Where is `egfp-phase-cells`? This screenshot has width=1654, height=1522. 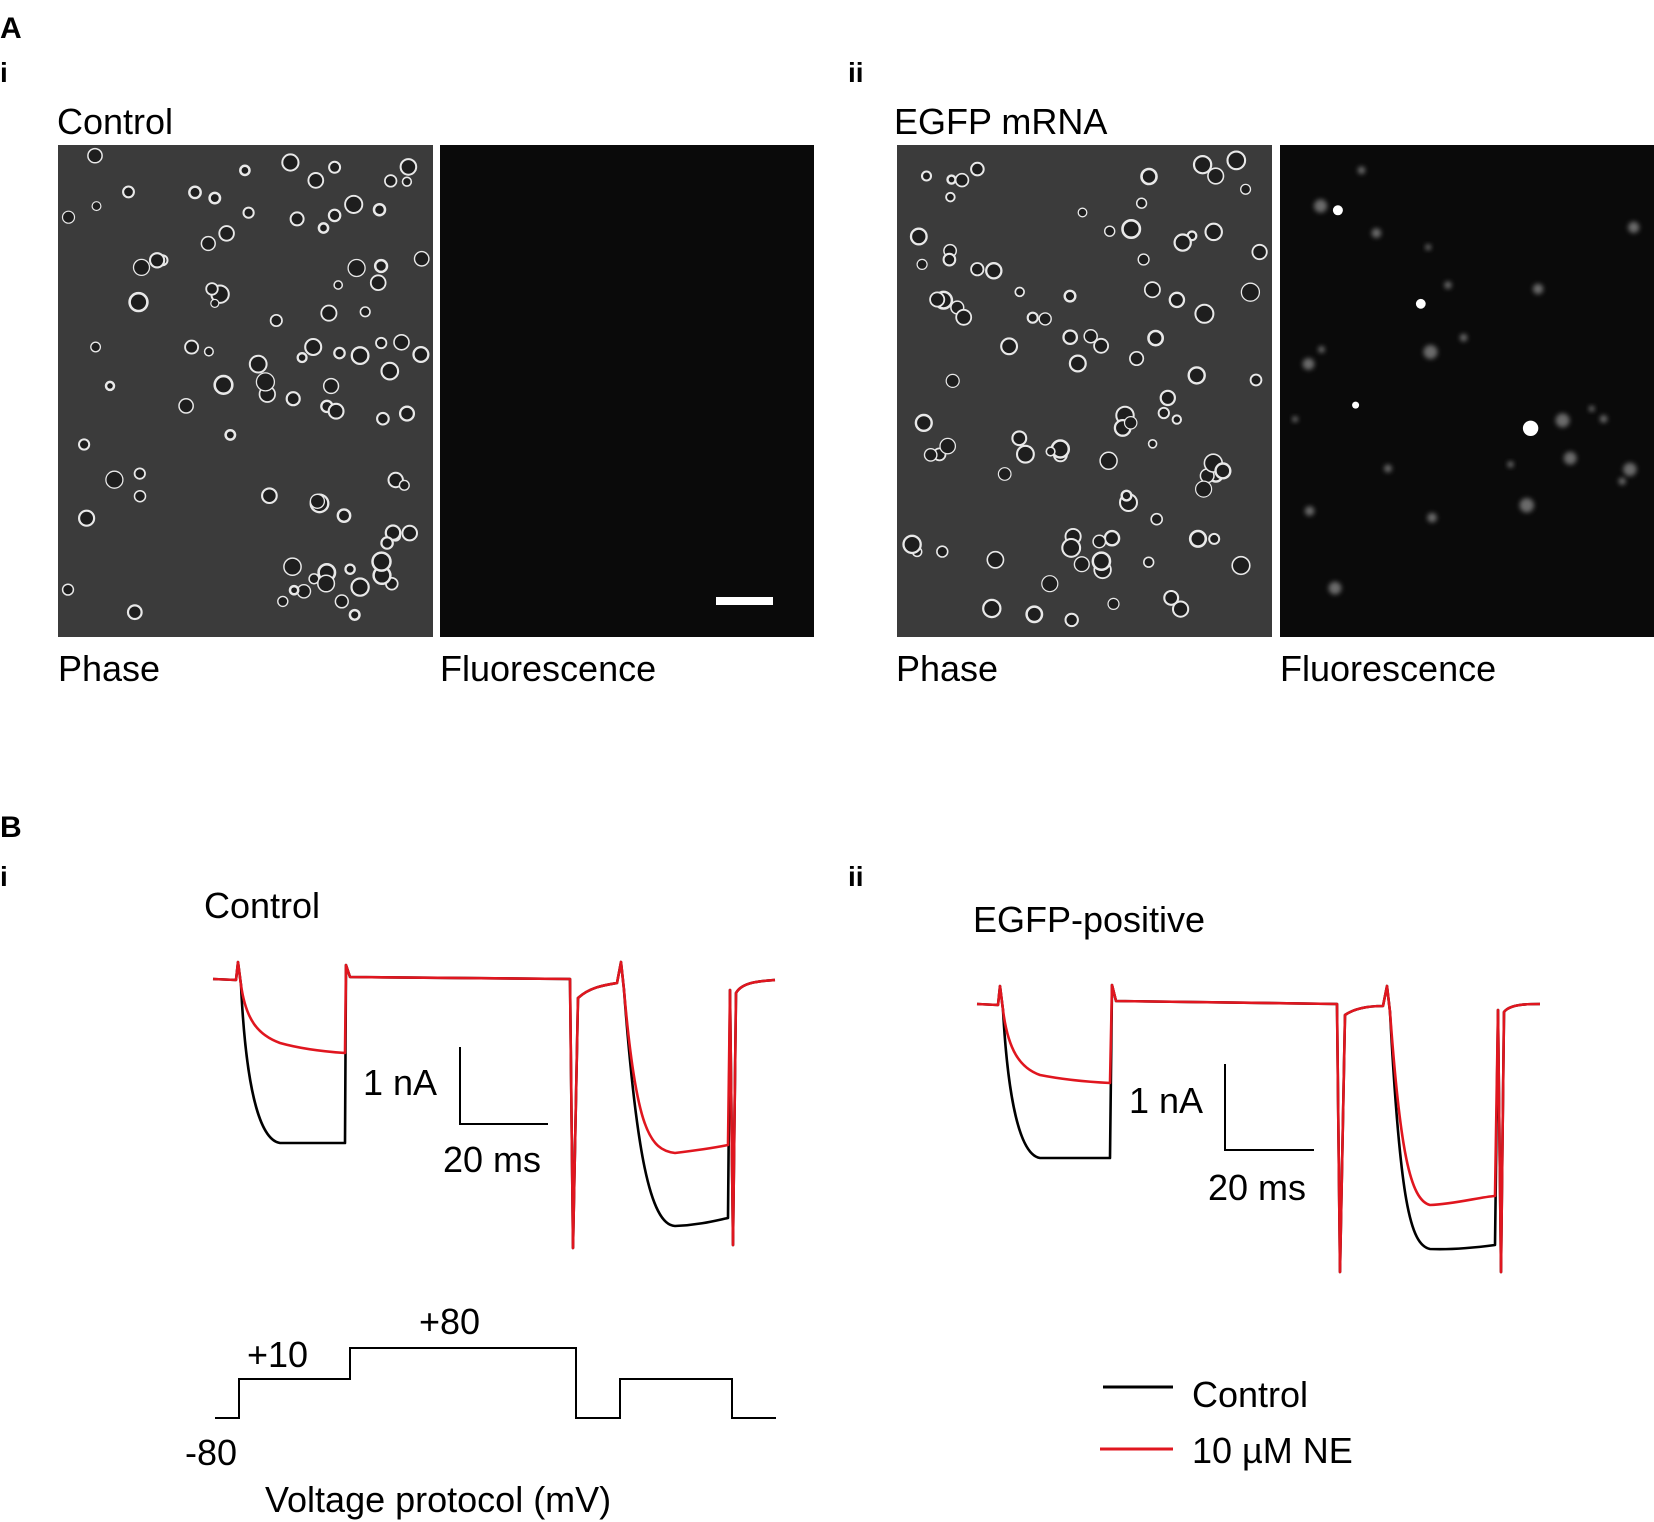
egfp-phase-cells is located at coordinates (1085, 389).